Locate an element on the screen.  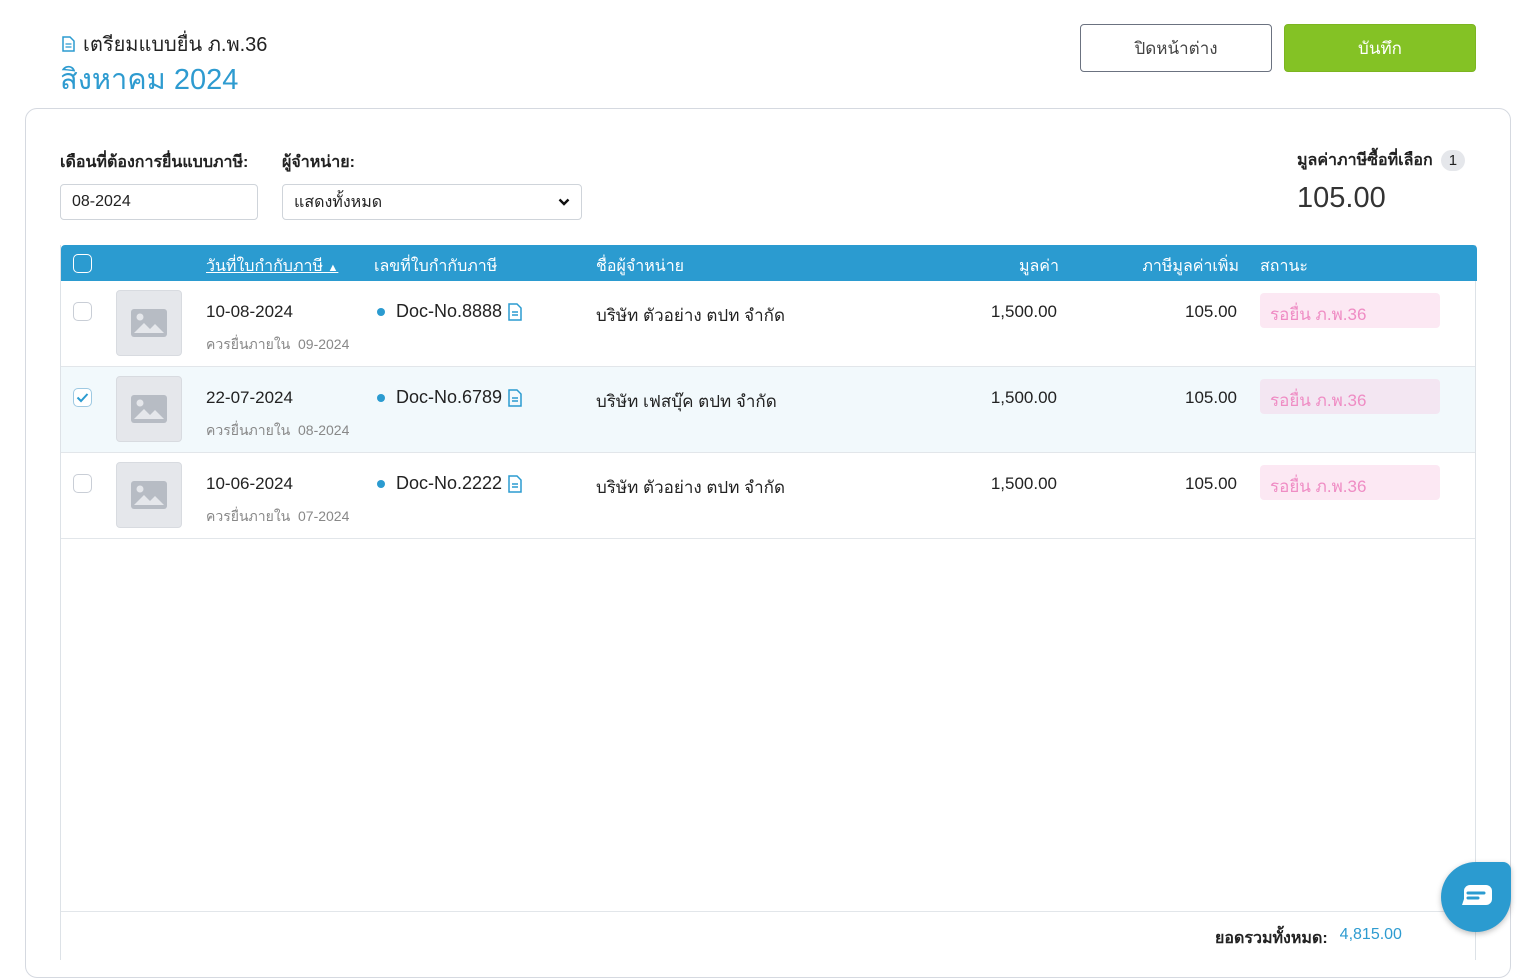
due-text: ควรยื่นภายใน 09-2024 is located at coordinates (277, 345).